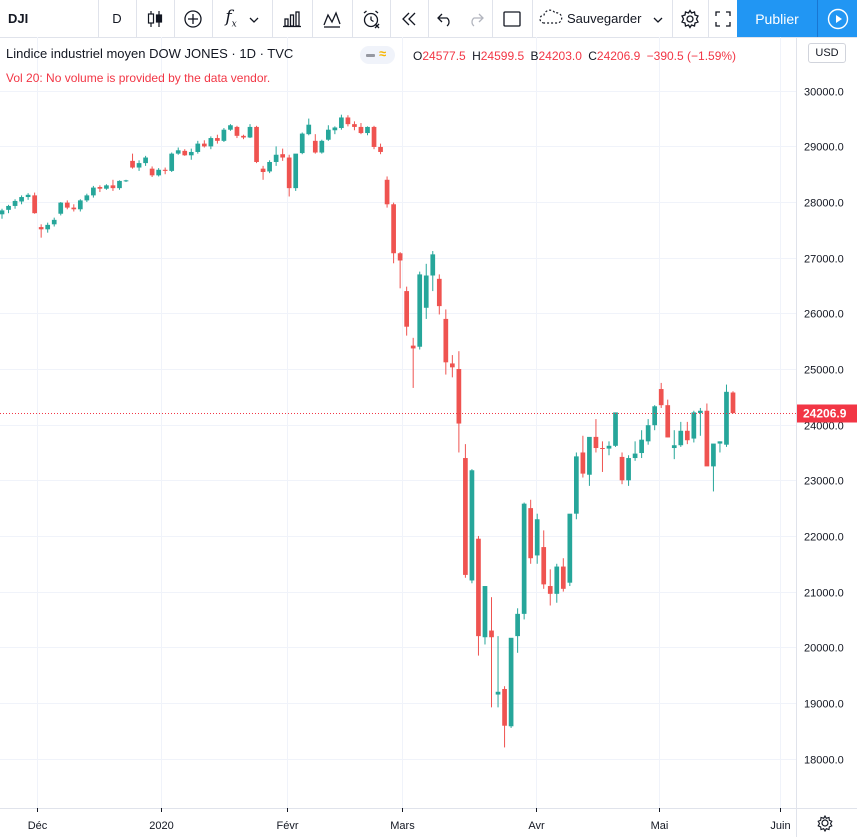  I want to click on time-axis-settings-icon, so click(825, 823).